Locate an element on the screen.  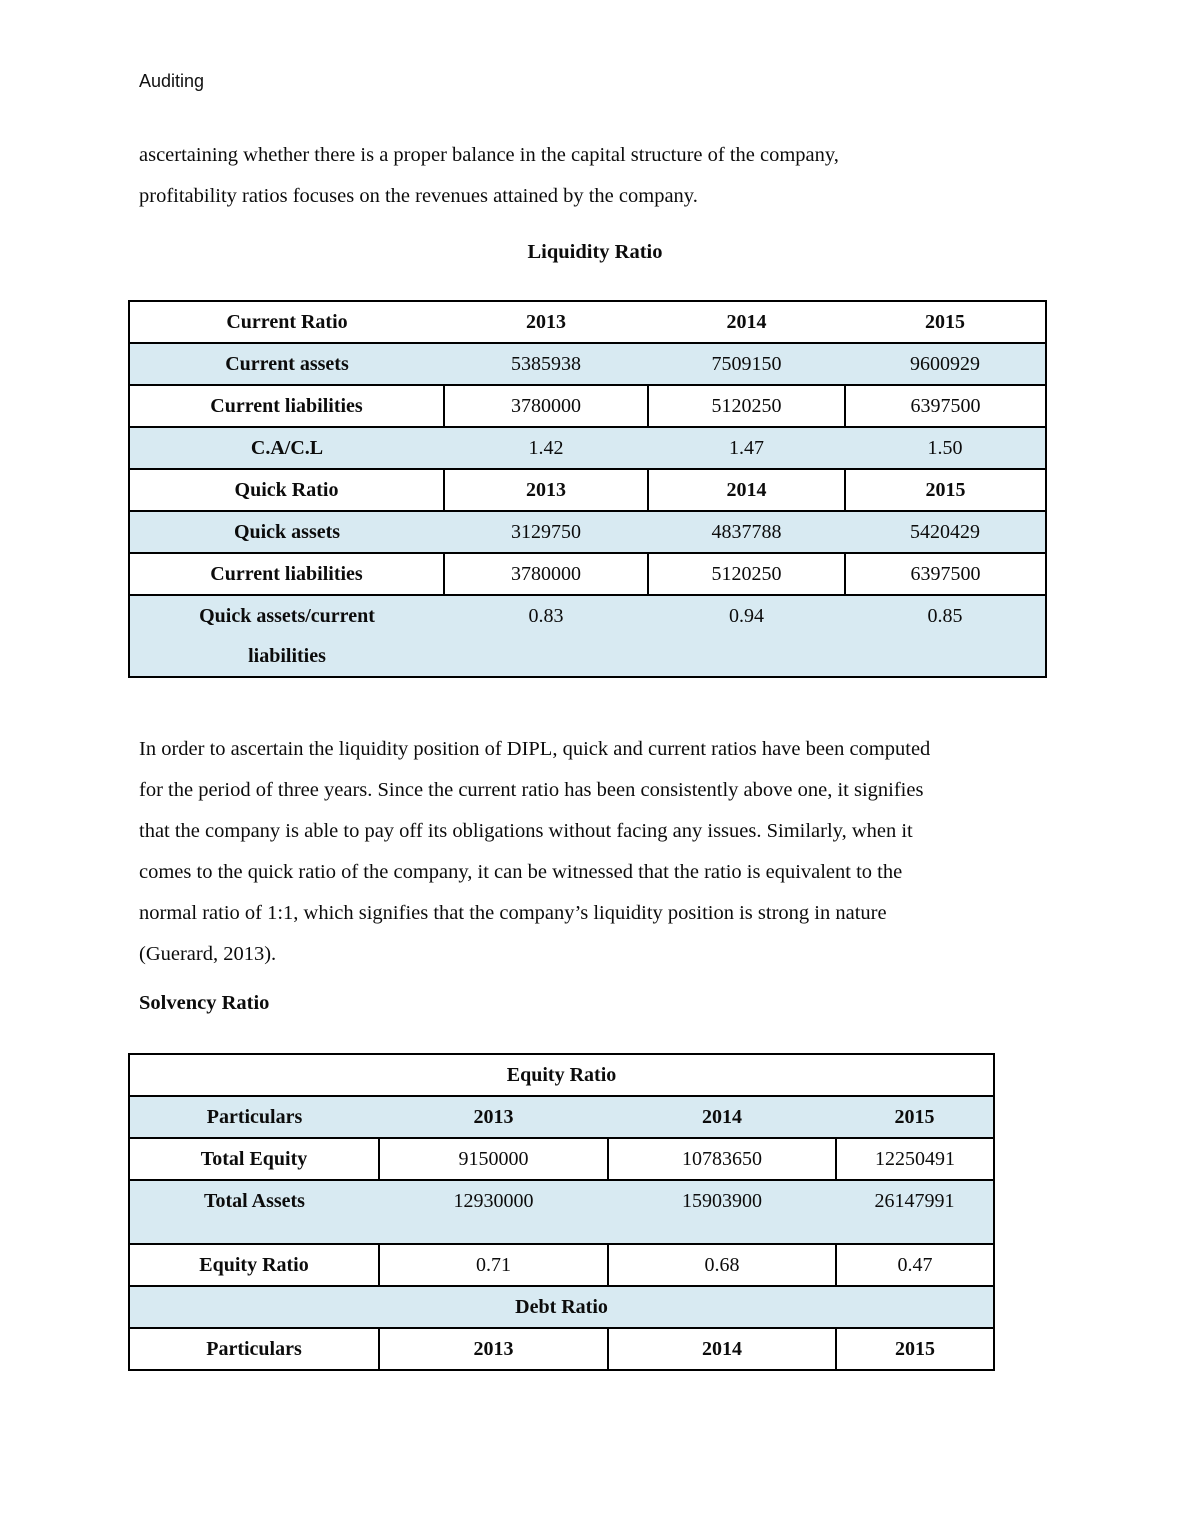
table-row-equity-ratio-title: Equity Ratio is located at coordinates (562, 1075).